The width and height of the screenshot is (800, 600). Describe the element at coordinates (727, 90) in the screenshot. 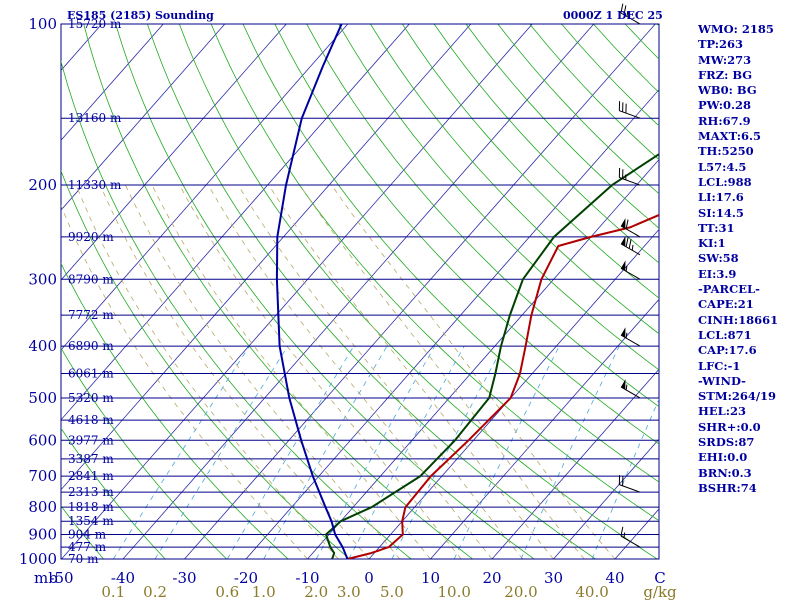

I see `index-item: WB0: BG` at that location.